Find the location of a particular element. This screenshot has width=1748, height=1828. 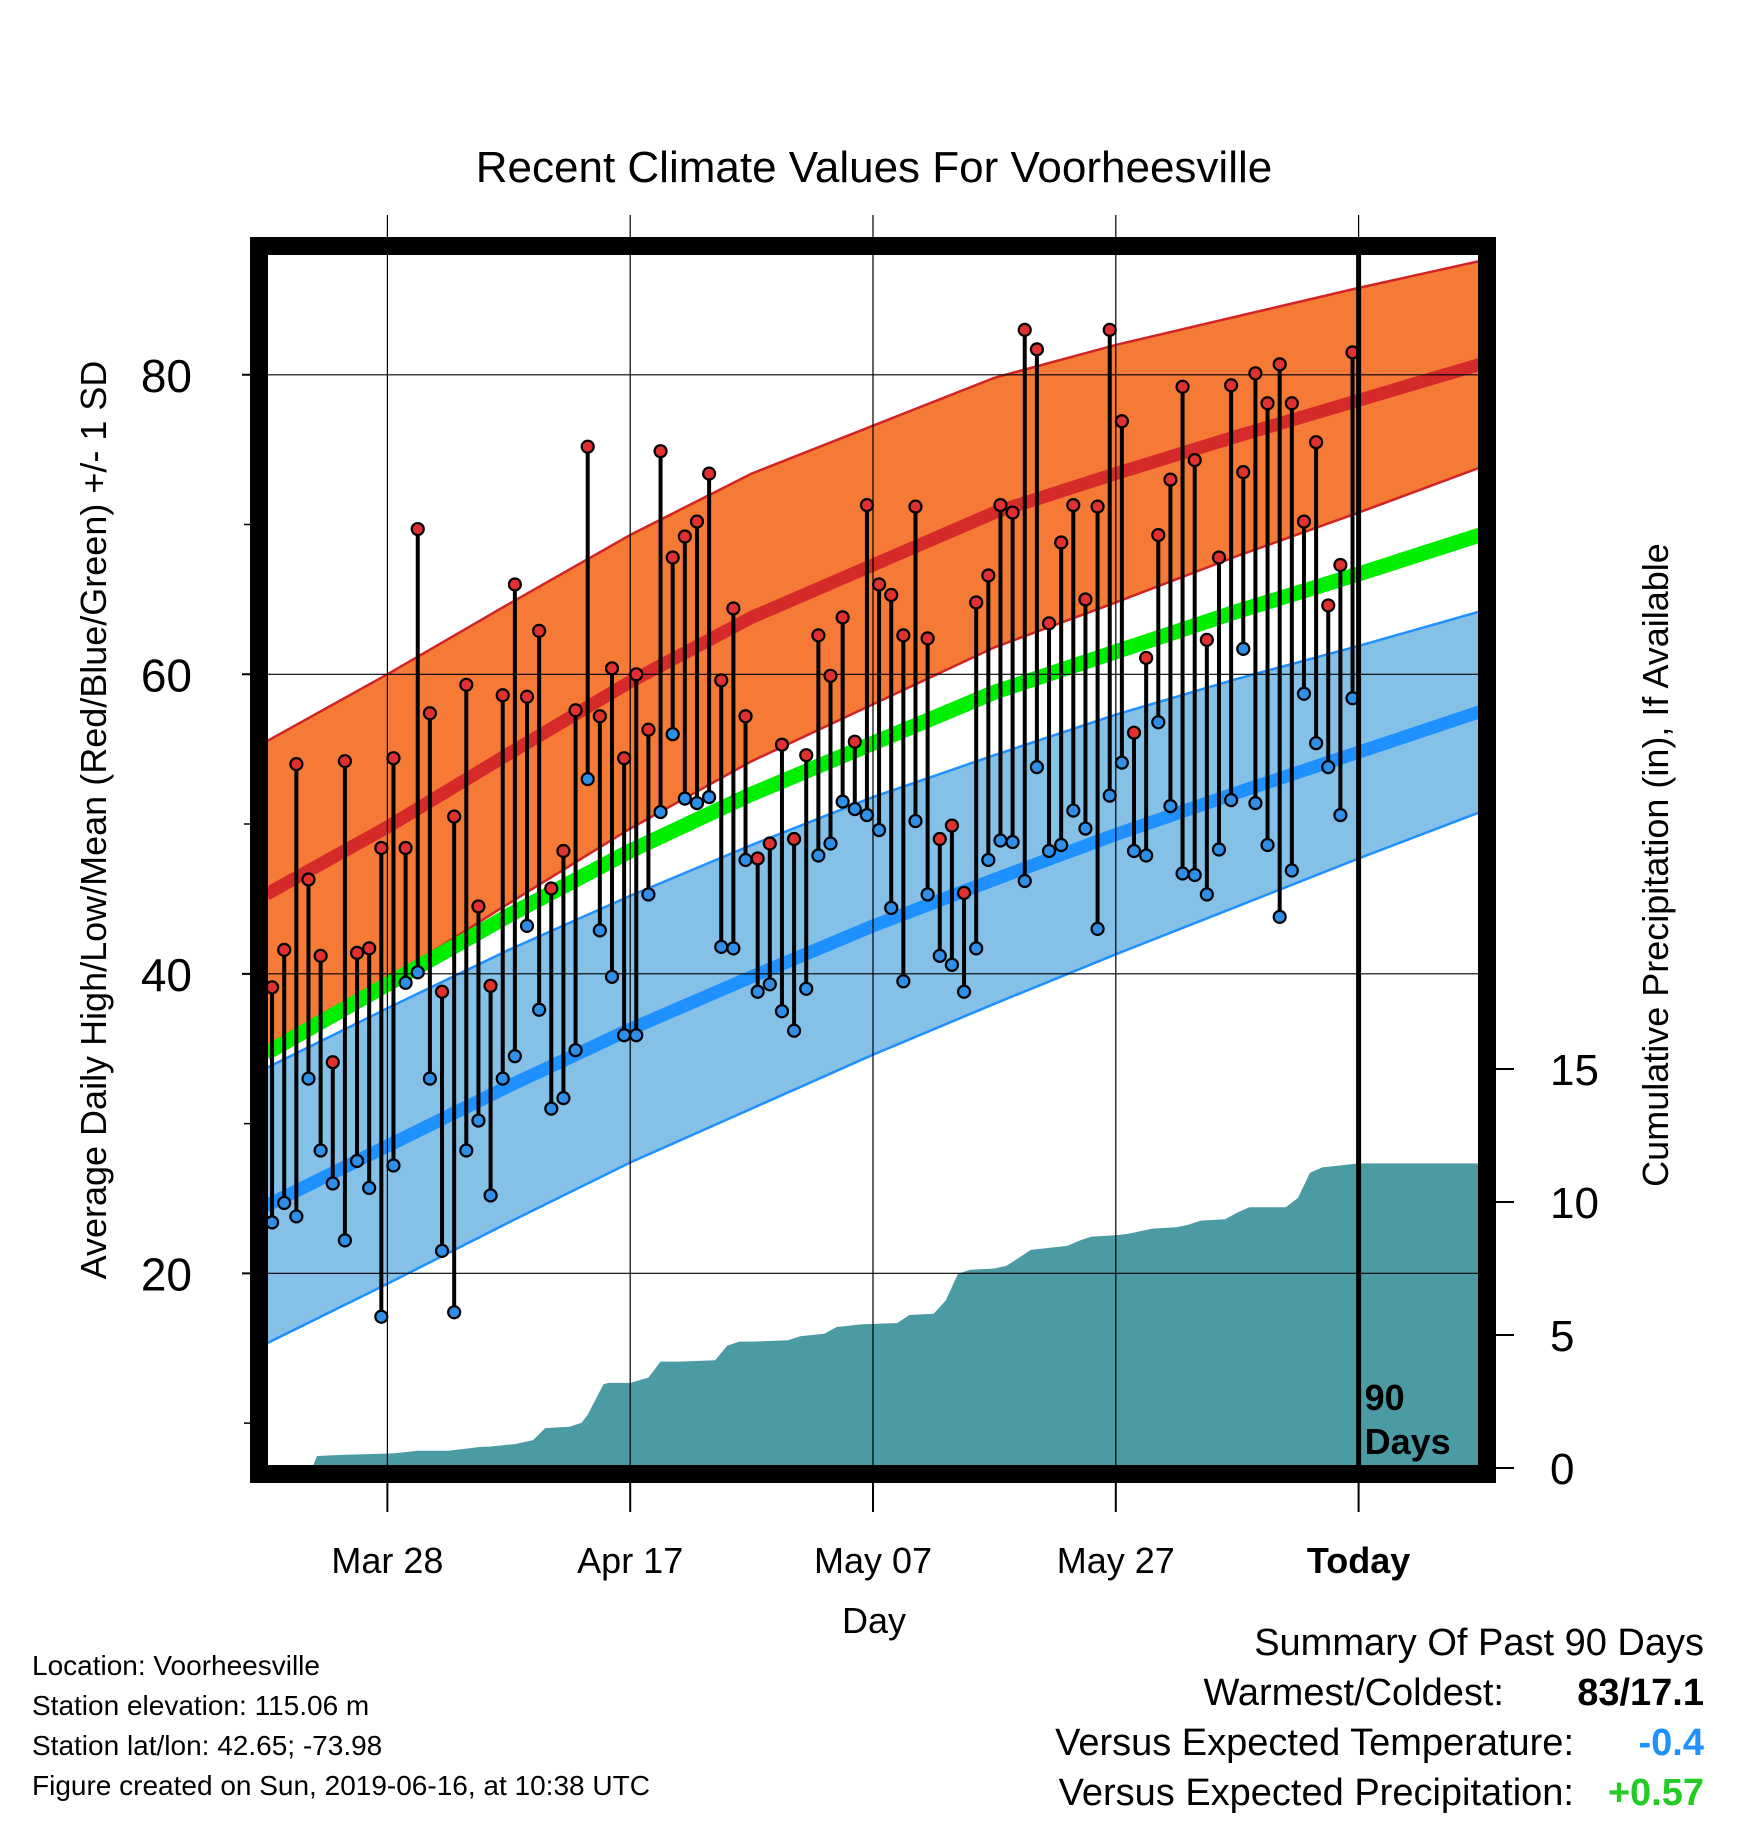

y-left-tick-label: 60 is located at coordinates (166, 675).